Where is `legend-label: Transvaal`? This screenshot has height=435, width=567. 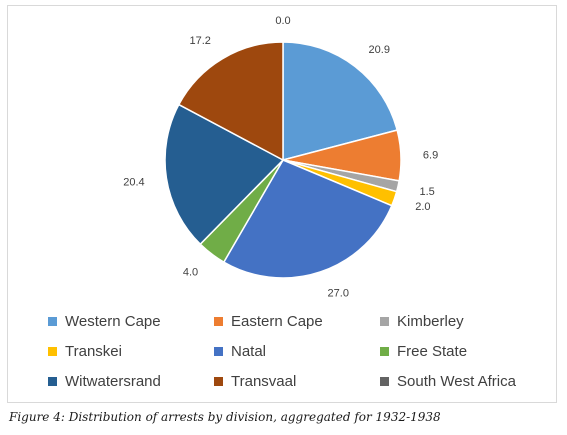 legend-label: Transvaal is located at coordinates (264, 381).